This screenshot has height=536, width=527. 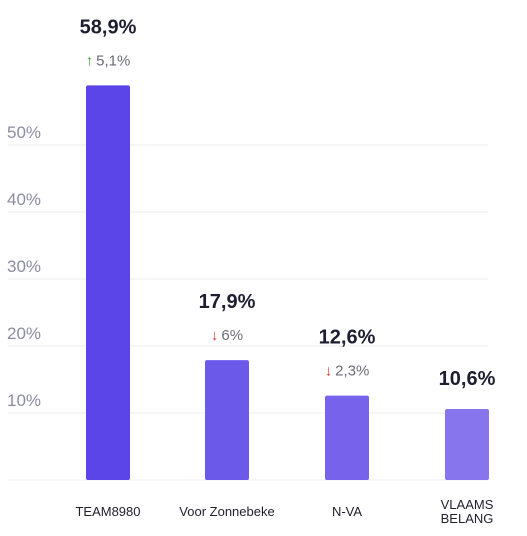 What do you see at coordinates (227, 302) in the screenshot?
I see `value-label: 17,9%` at bounding box center [227, 302].